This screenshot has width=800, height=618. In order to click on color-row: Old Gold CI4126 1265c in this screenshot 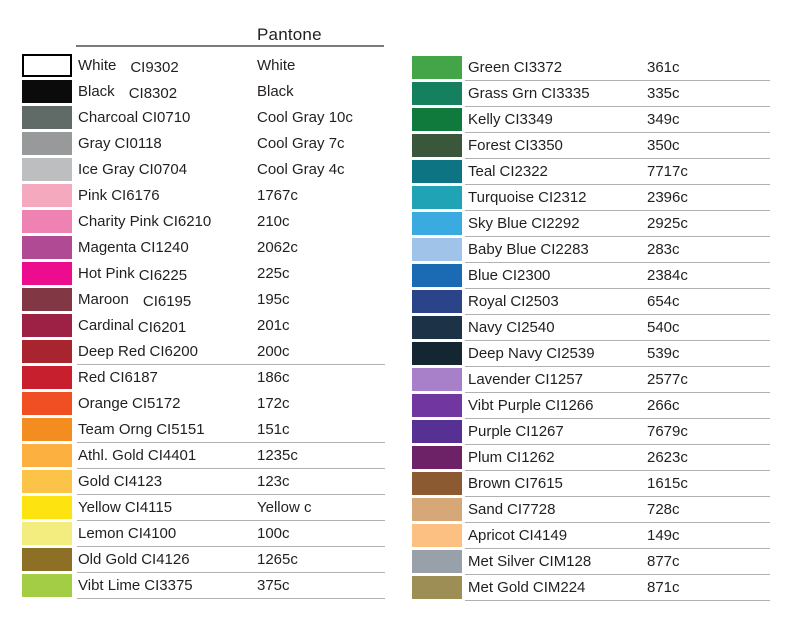, I will do `click(203, 561)`.